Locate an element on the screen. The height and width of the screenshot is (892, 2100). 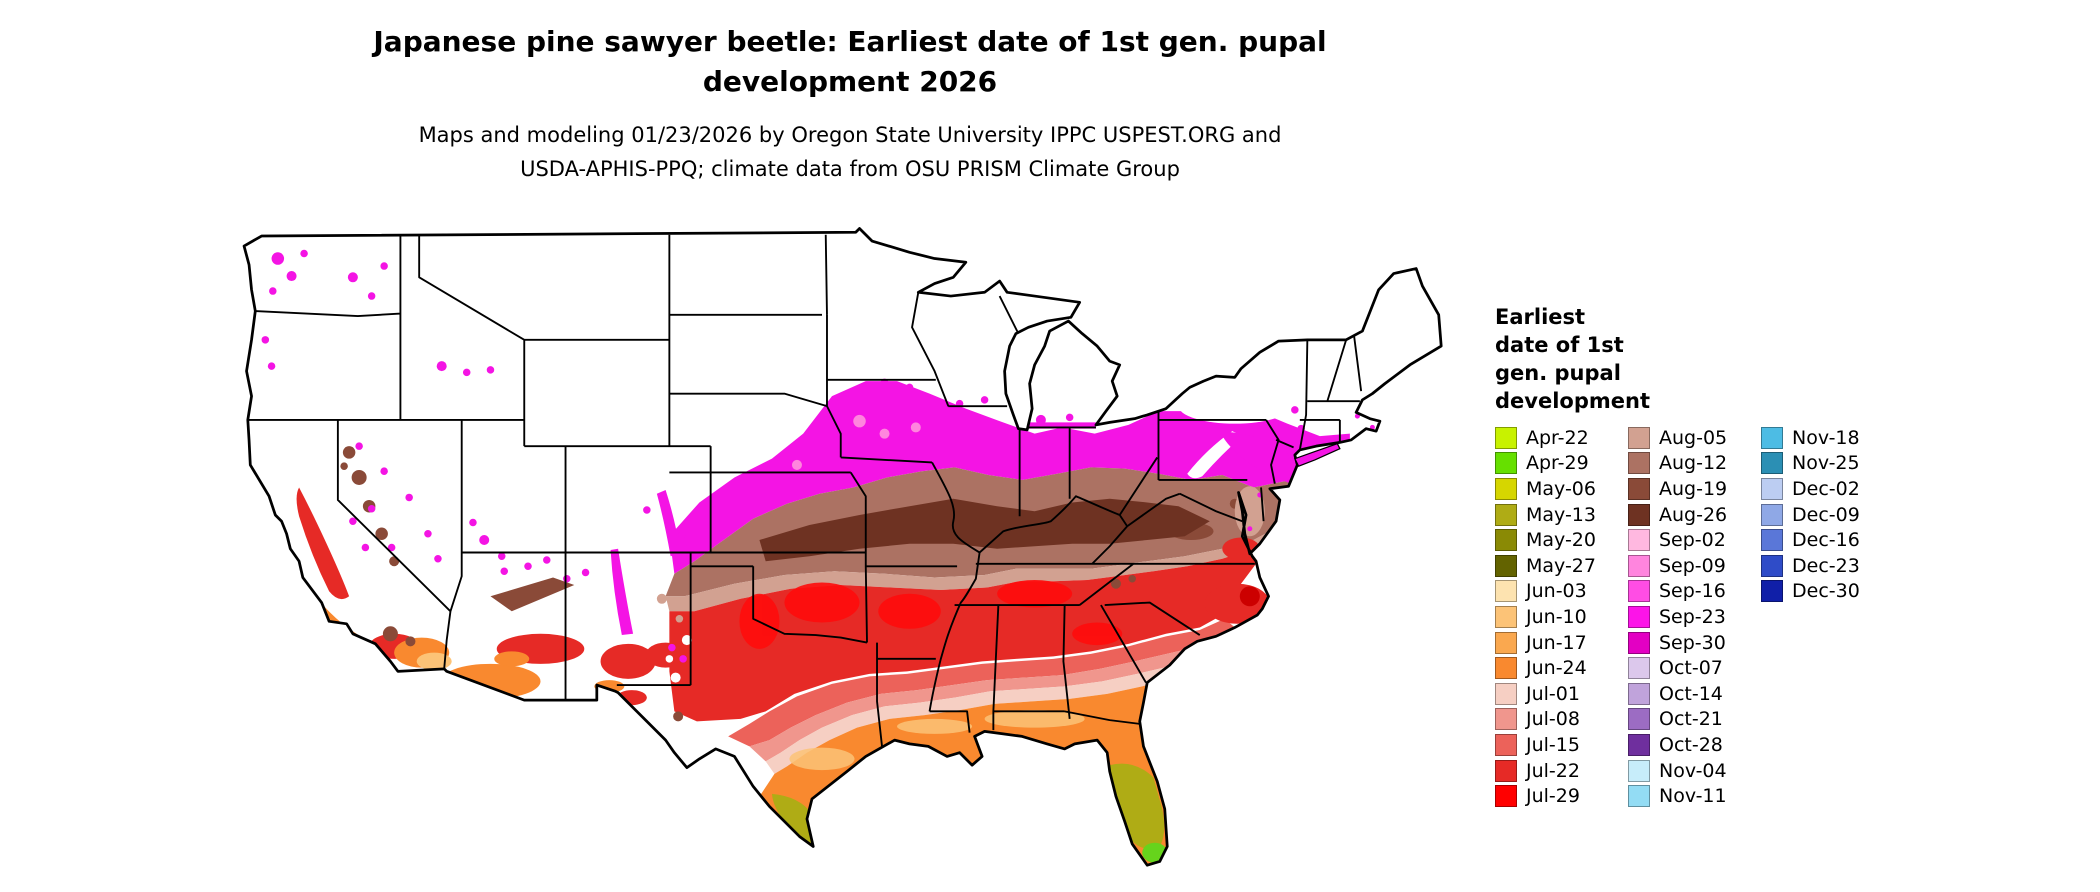
legend-label: Nov-04 is located at coordinates (1693, 770).